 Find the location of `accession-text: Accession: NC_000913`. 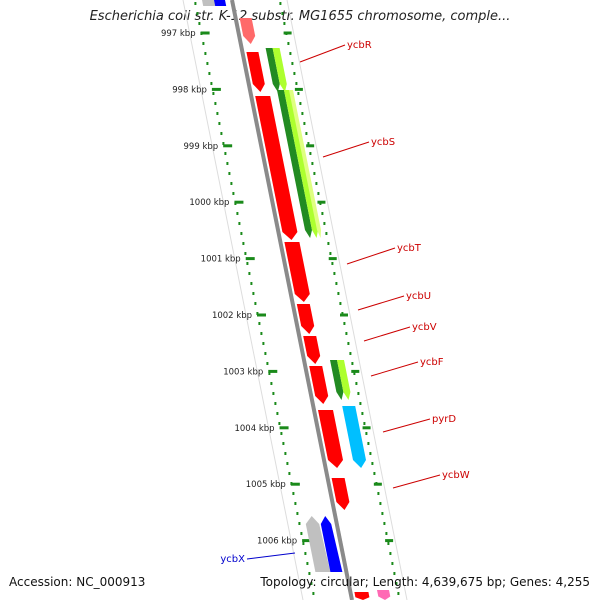

accession-text: Accession: NC_000913 is located at coordinates (77, 582).